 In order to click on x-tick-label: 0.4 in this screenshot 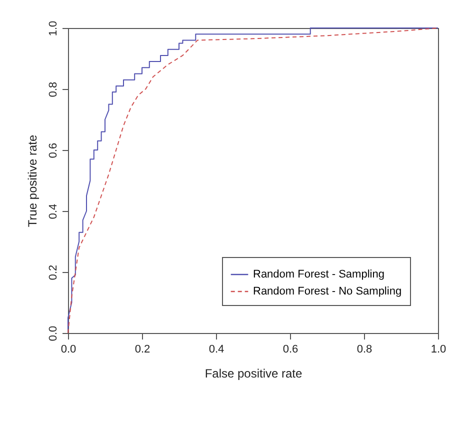, I will do `click(216, 350)`.